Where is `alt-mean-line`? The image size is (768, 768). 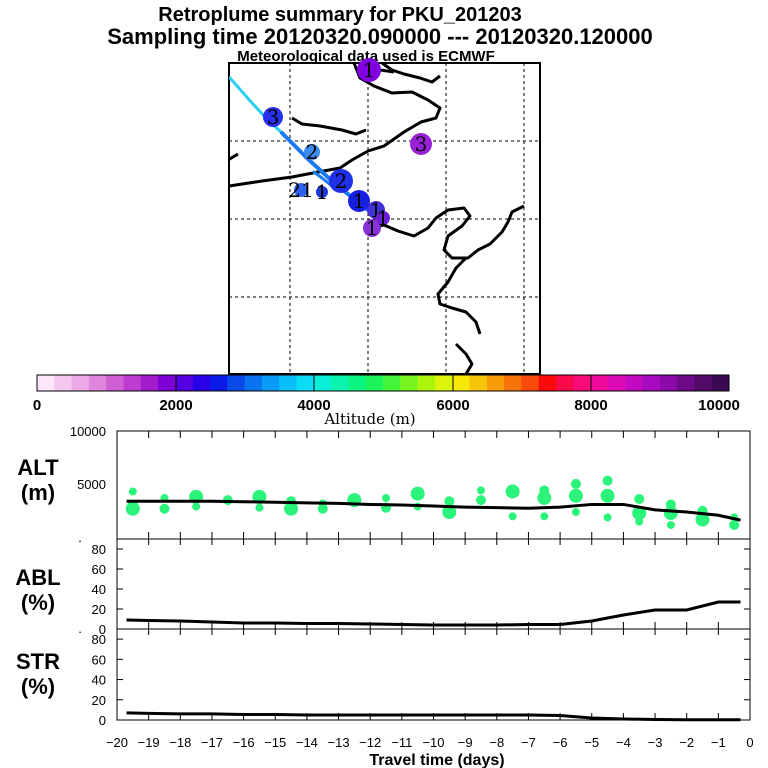 alt-mean-line is located at coordinates (433, 510).